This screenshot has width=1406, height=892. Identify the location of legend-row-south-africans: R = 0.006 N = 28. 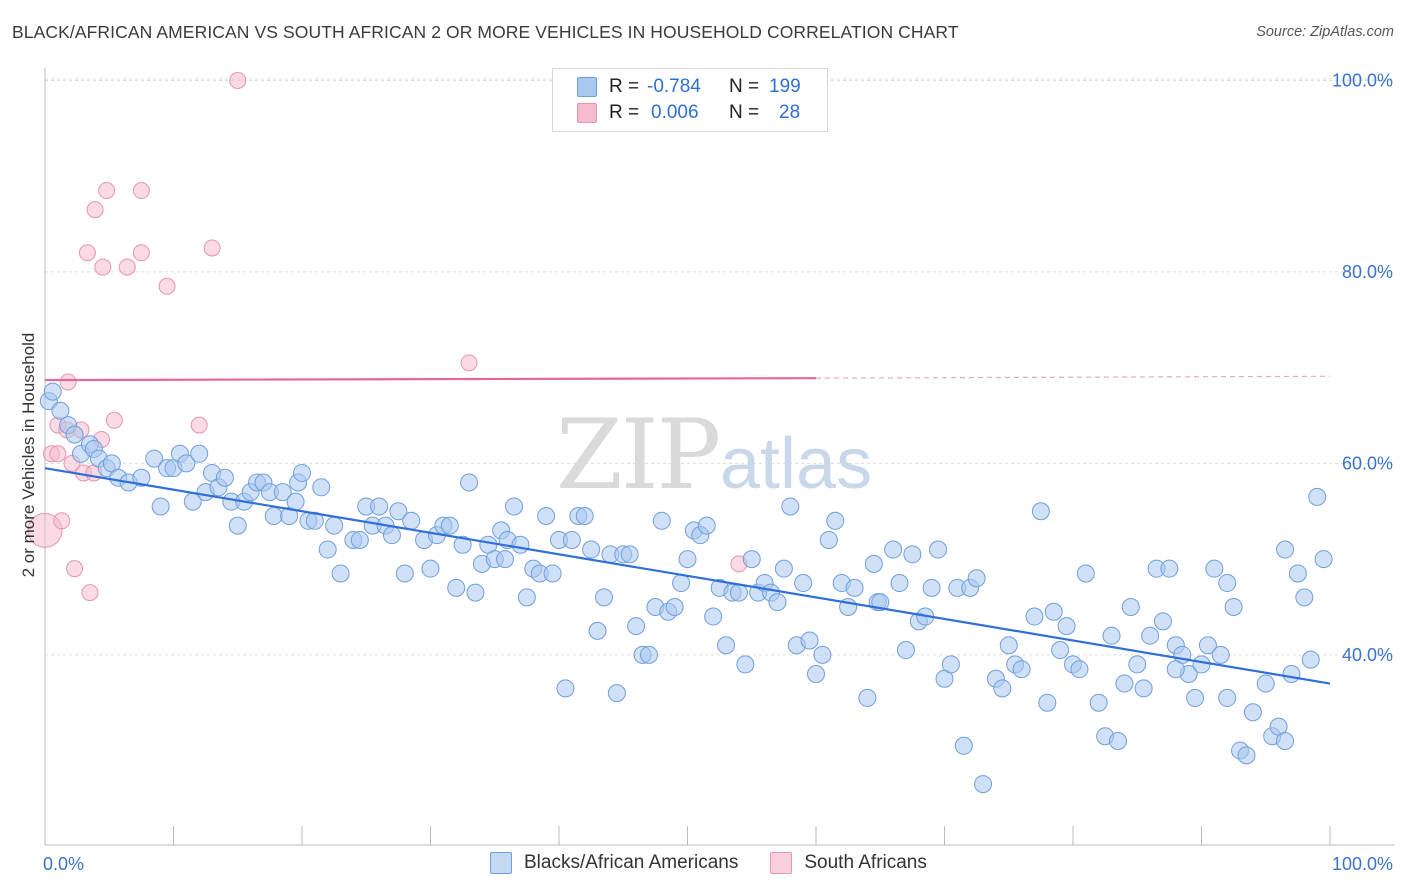
(688, 113).